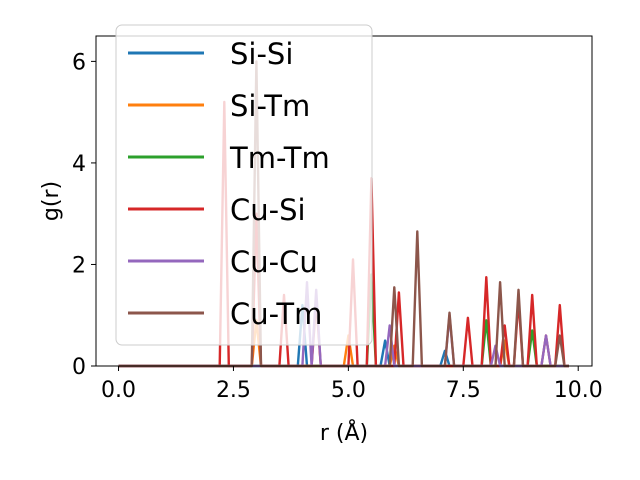 The height and width of the screenshot is (480, 640). I want to click on legend-label: Si-Si, so click(261, 54).